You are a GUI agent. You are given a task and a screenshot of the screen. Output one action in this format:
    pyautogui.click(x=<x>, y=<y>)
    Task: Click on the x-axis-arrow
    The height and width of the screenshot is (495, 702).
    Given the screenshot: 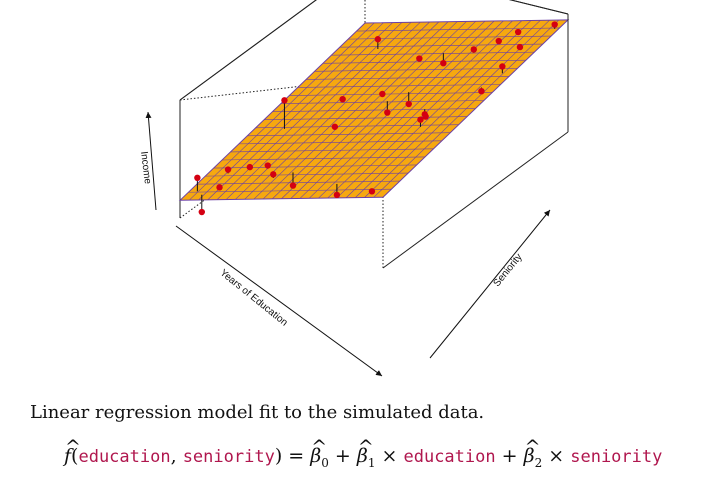 What is the action you would take?
    pyautogui.click(x=279, y=301)
    